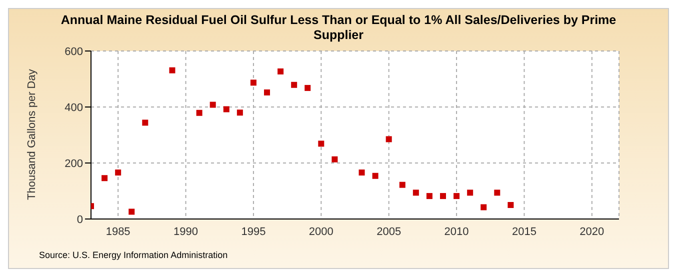 This screenshot has width=675, height=275. What do you see at coordinates (32, 134) in the screenshot?
I see `y-axis-title: Thousand Gallons per Day` at bounding box center [32, 134].